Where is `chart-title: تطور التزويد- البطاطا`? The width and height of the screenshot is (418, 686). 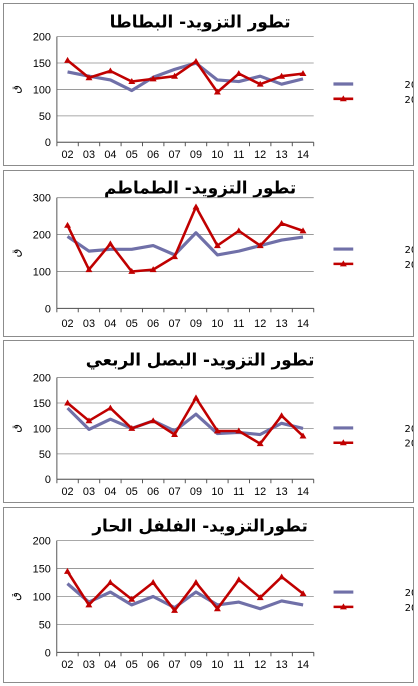 chart-title: تطور التزويد- البطاطا is located at coordinates (200, 22).